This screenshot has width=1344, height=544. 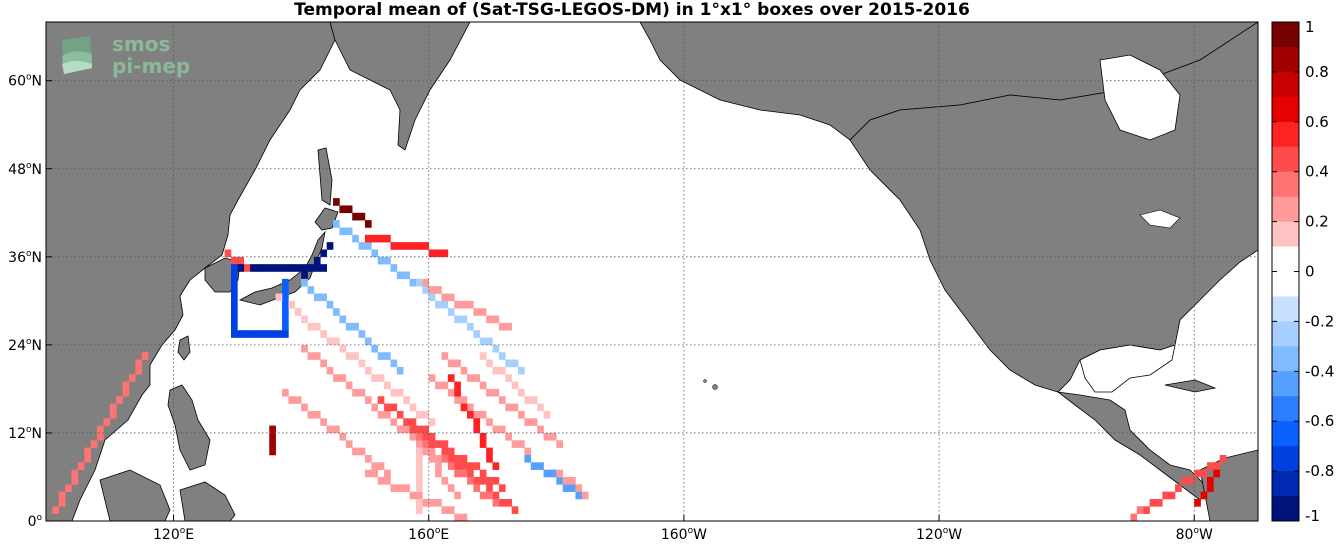 I want to click on gulf-of-mexico-water, so click(x=1127, y=368).